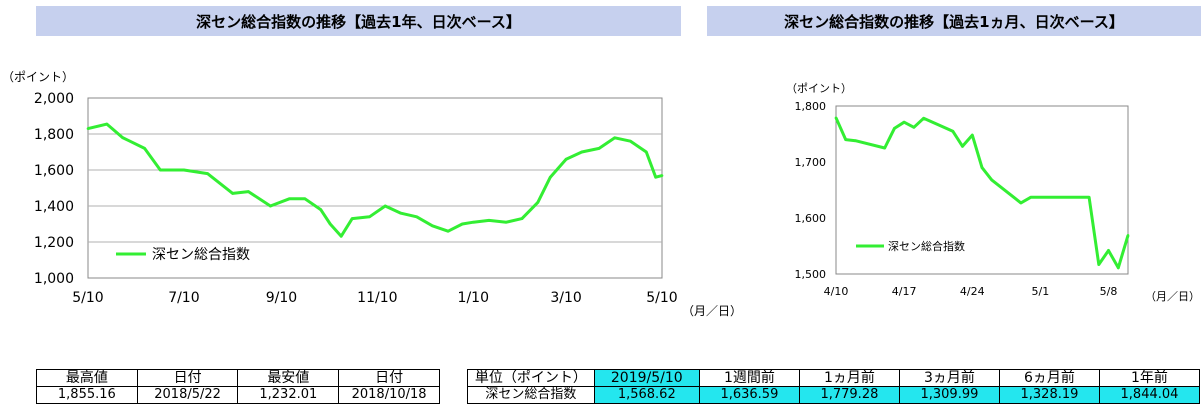 The height and width of the screenshot is (413, 1203). What do you see at coordinates (187, 395) in the screenshot?
I see `value-high-date: 2018/5/22` at bounding box center [187, 395].